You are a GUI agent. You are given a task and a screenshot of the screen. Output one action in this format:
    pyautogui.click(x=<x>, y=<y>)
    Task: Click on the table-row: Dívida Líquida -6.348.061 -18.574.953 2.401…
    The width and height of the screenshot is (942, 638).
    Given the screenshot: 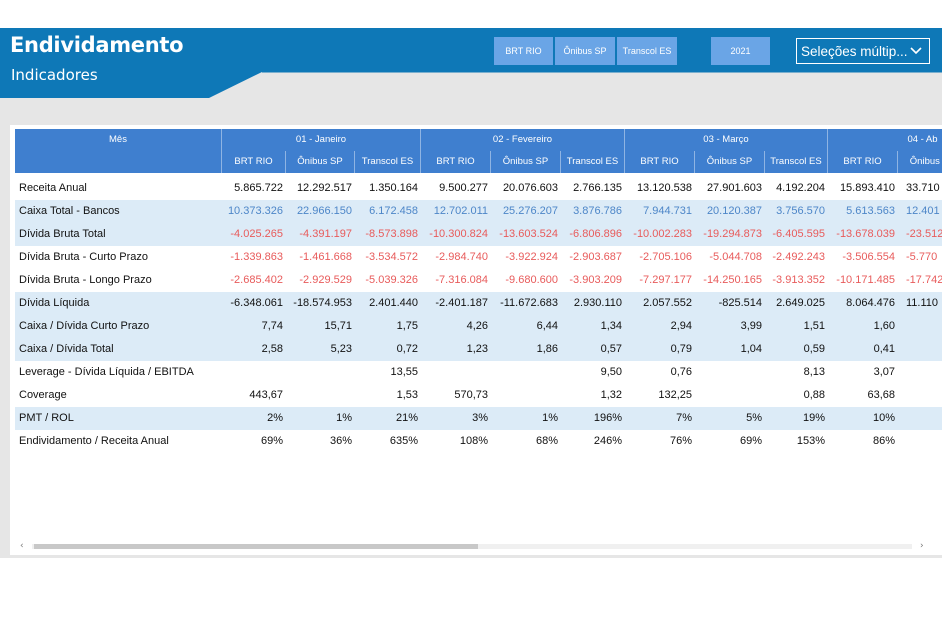 What is the action you would take?
    pyautogui.click(x=478, y=303)
    